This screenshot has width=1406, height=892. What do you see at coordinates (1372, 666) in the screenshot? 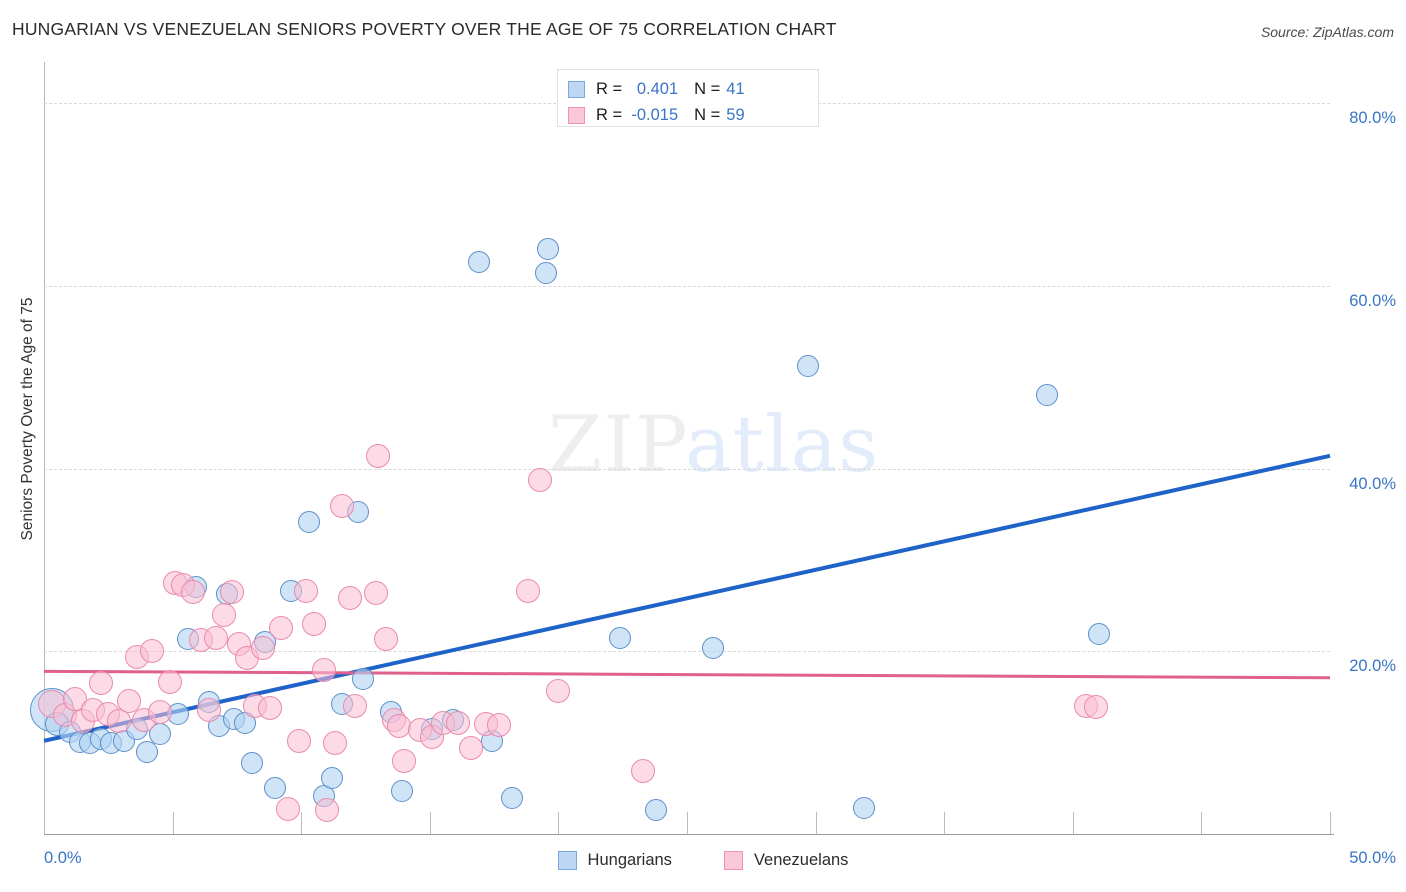
I see `y-axis-tick-label: 20.0%` at bounding box center [1372, 666].